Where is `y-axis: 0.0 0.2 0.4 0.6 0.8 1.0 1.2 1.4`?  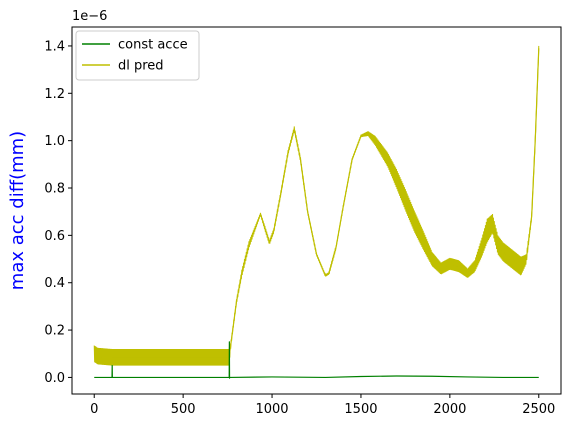
y-axis: 0.0 0.2 0.4 0.6 0.8 1.0 1.2 1.4 is located at coordinates (58, 212).